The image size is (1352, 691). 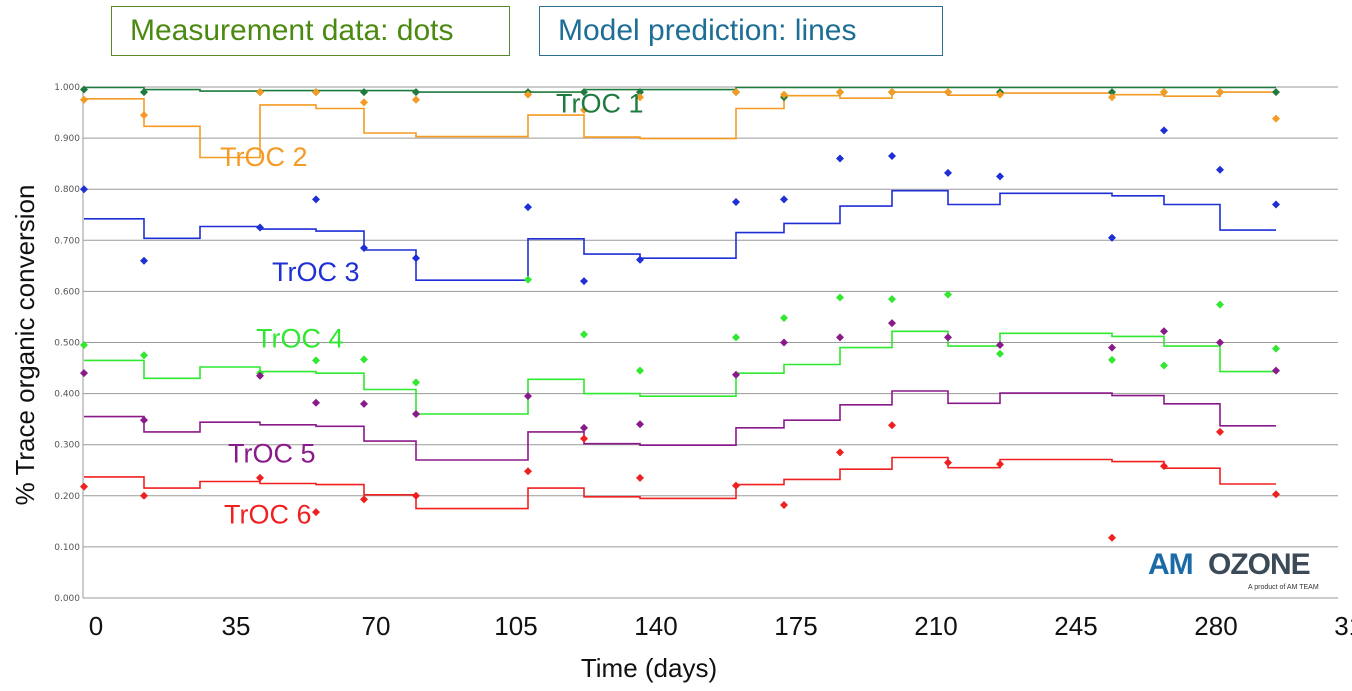 I want to click on logo-ozone-text: OZONE, so click(x=1259, y=564).